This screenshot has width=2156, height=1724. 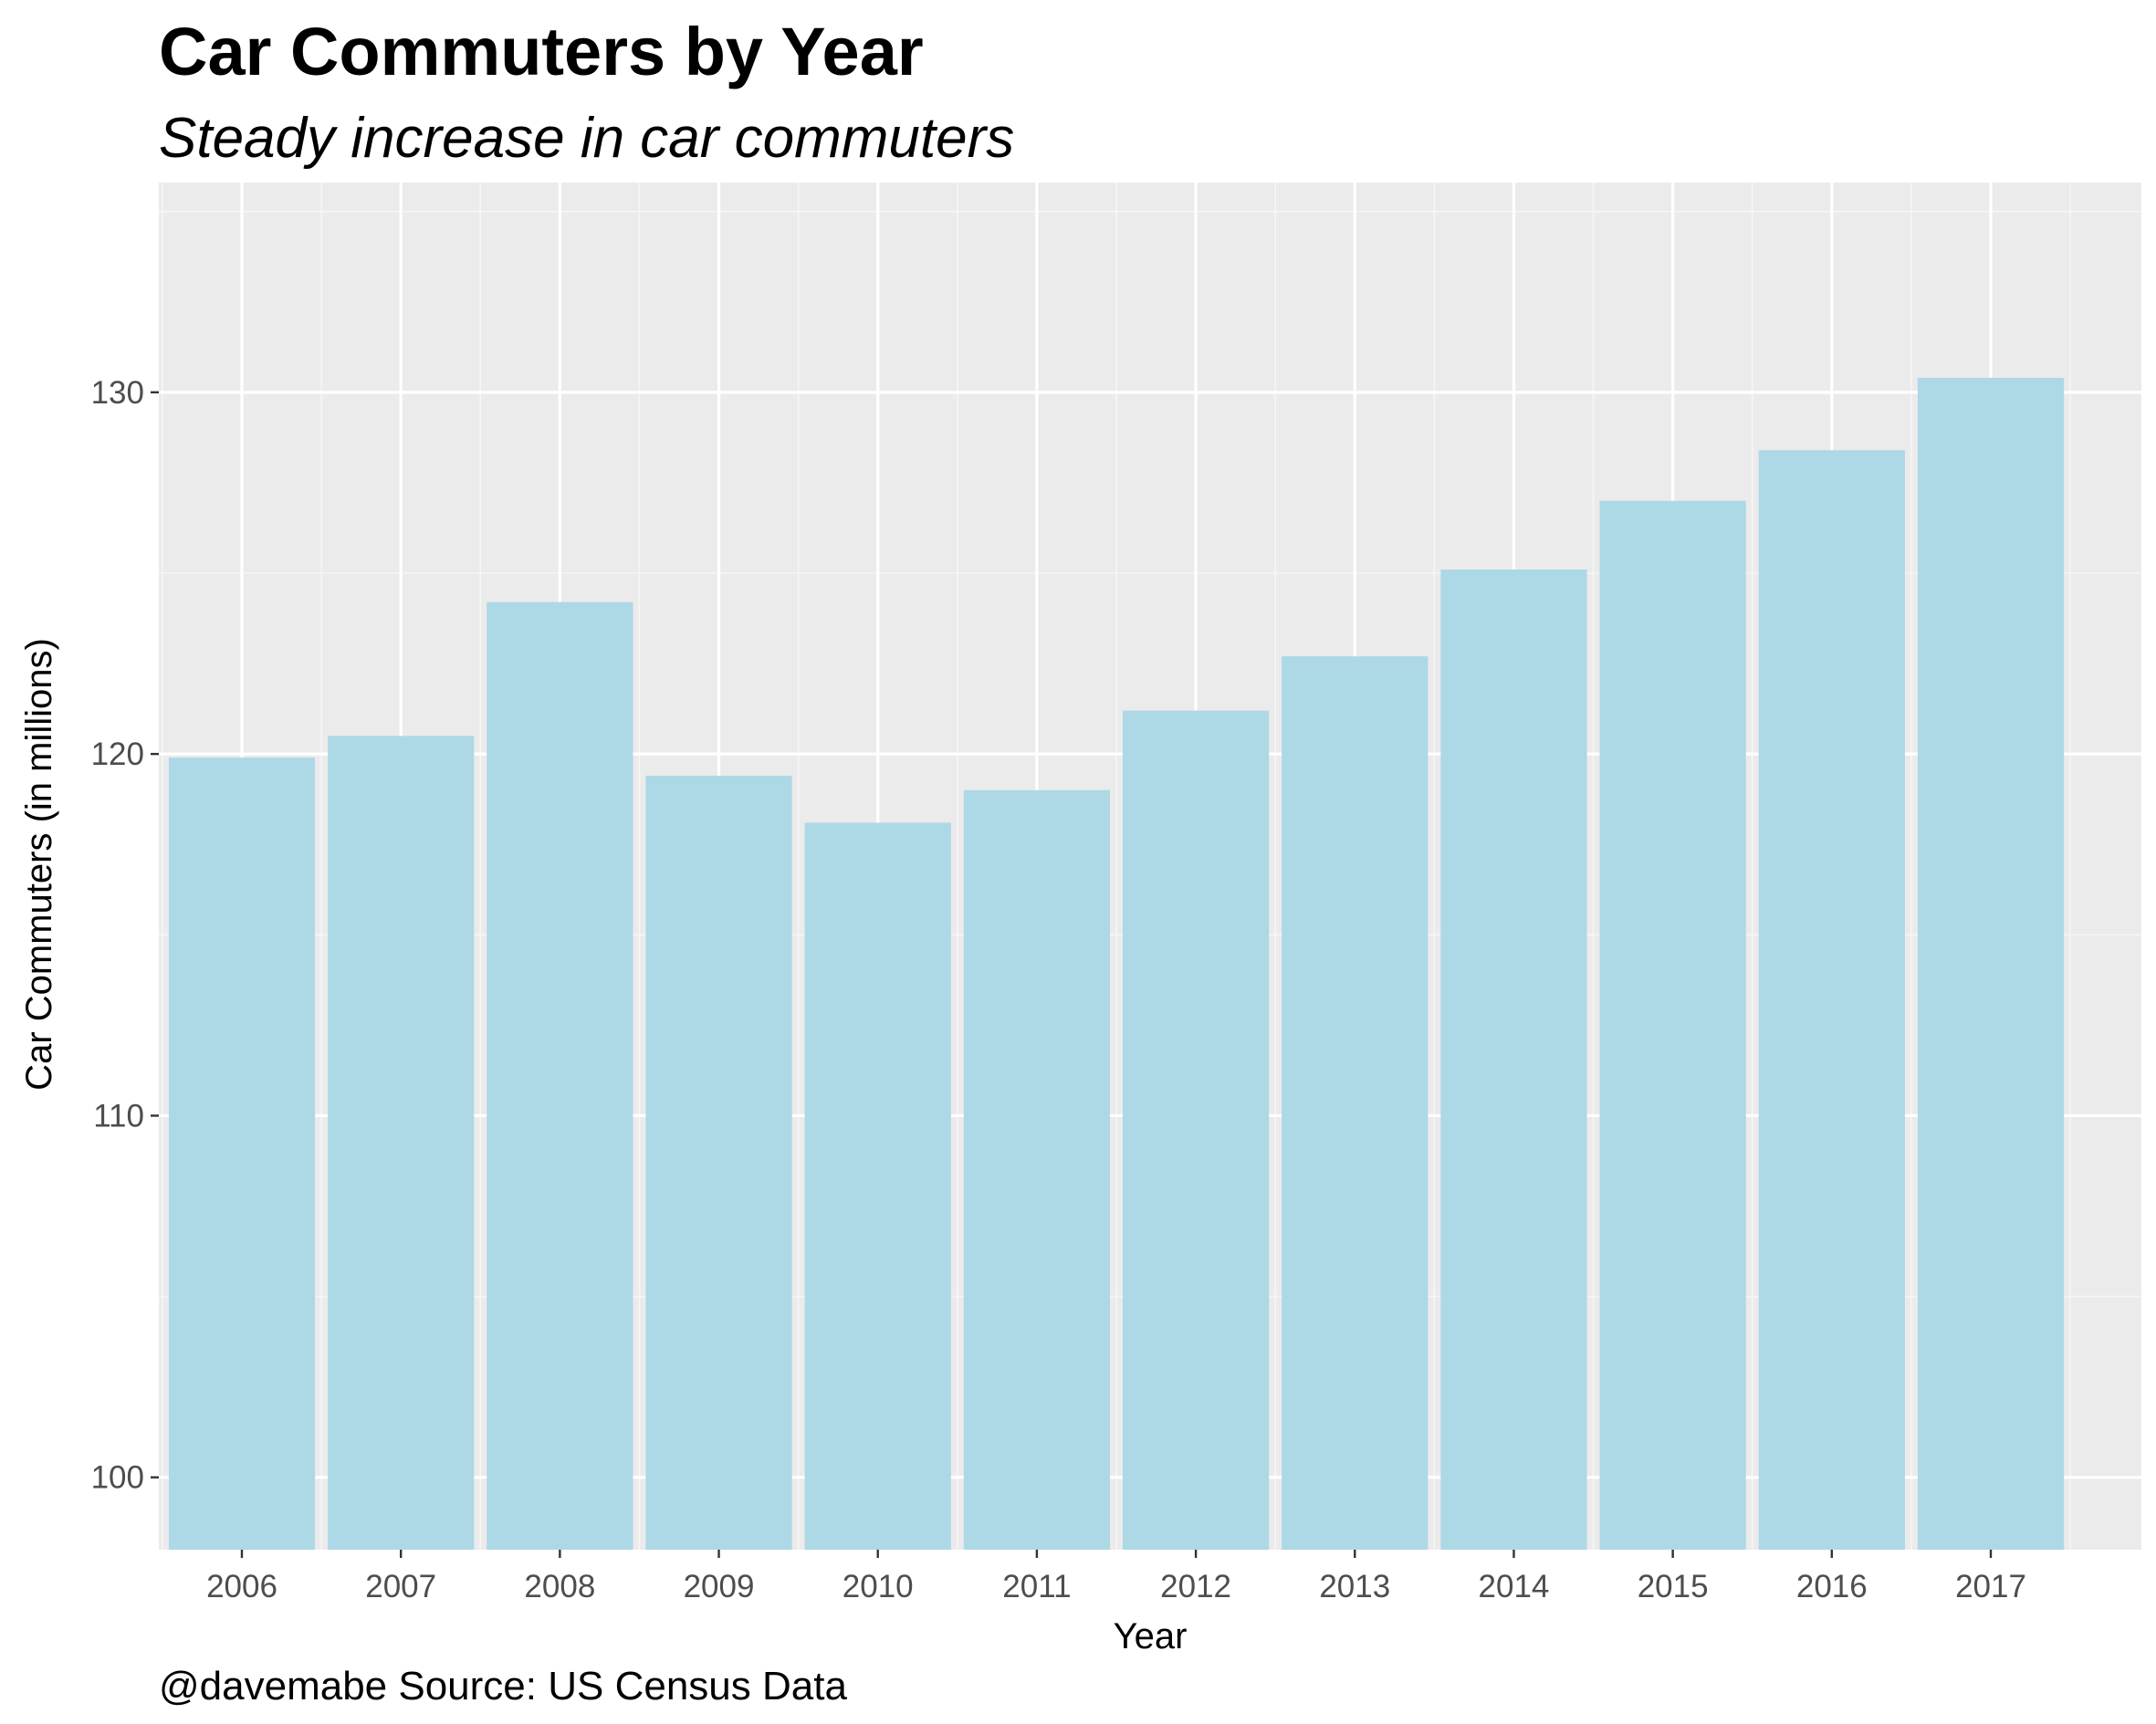 I want to click on bar-2007, so click(x=402, y=1143).